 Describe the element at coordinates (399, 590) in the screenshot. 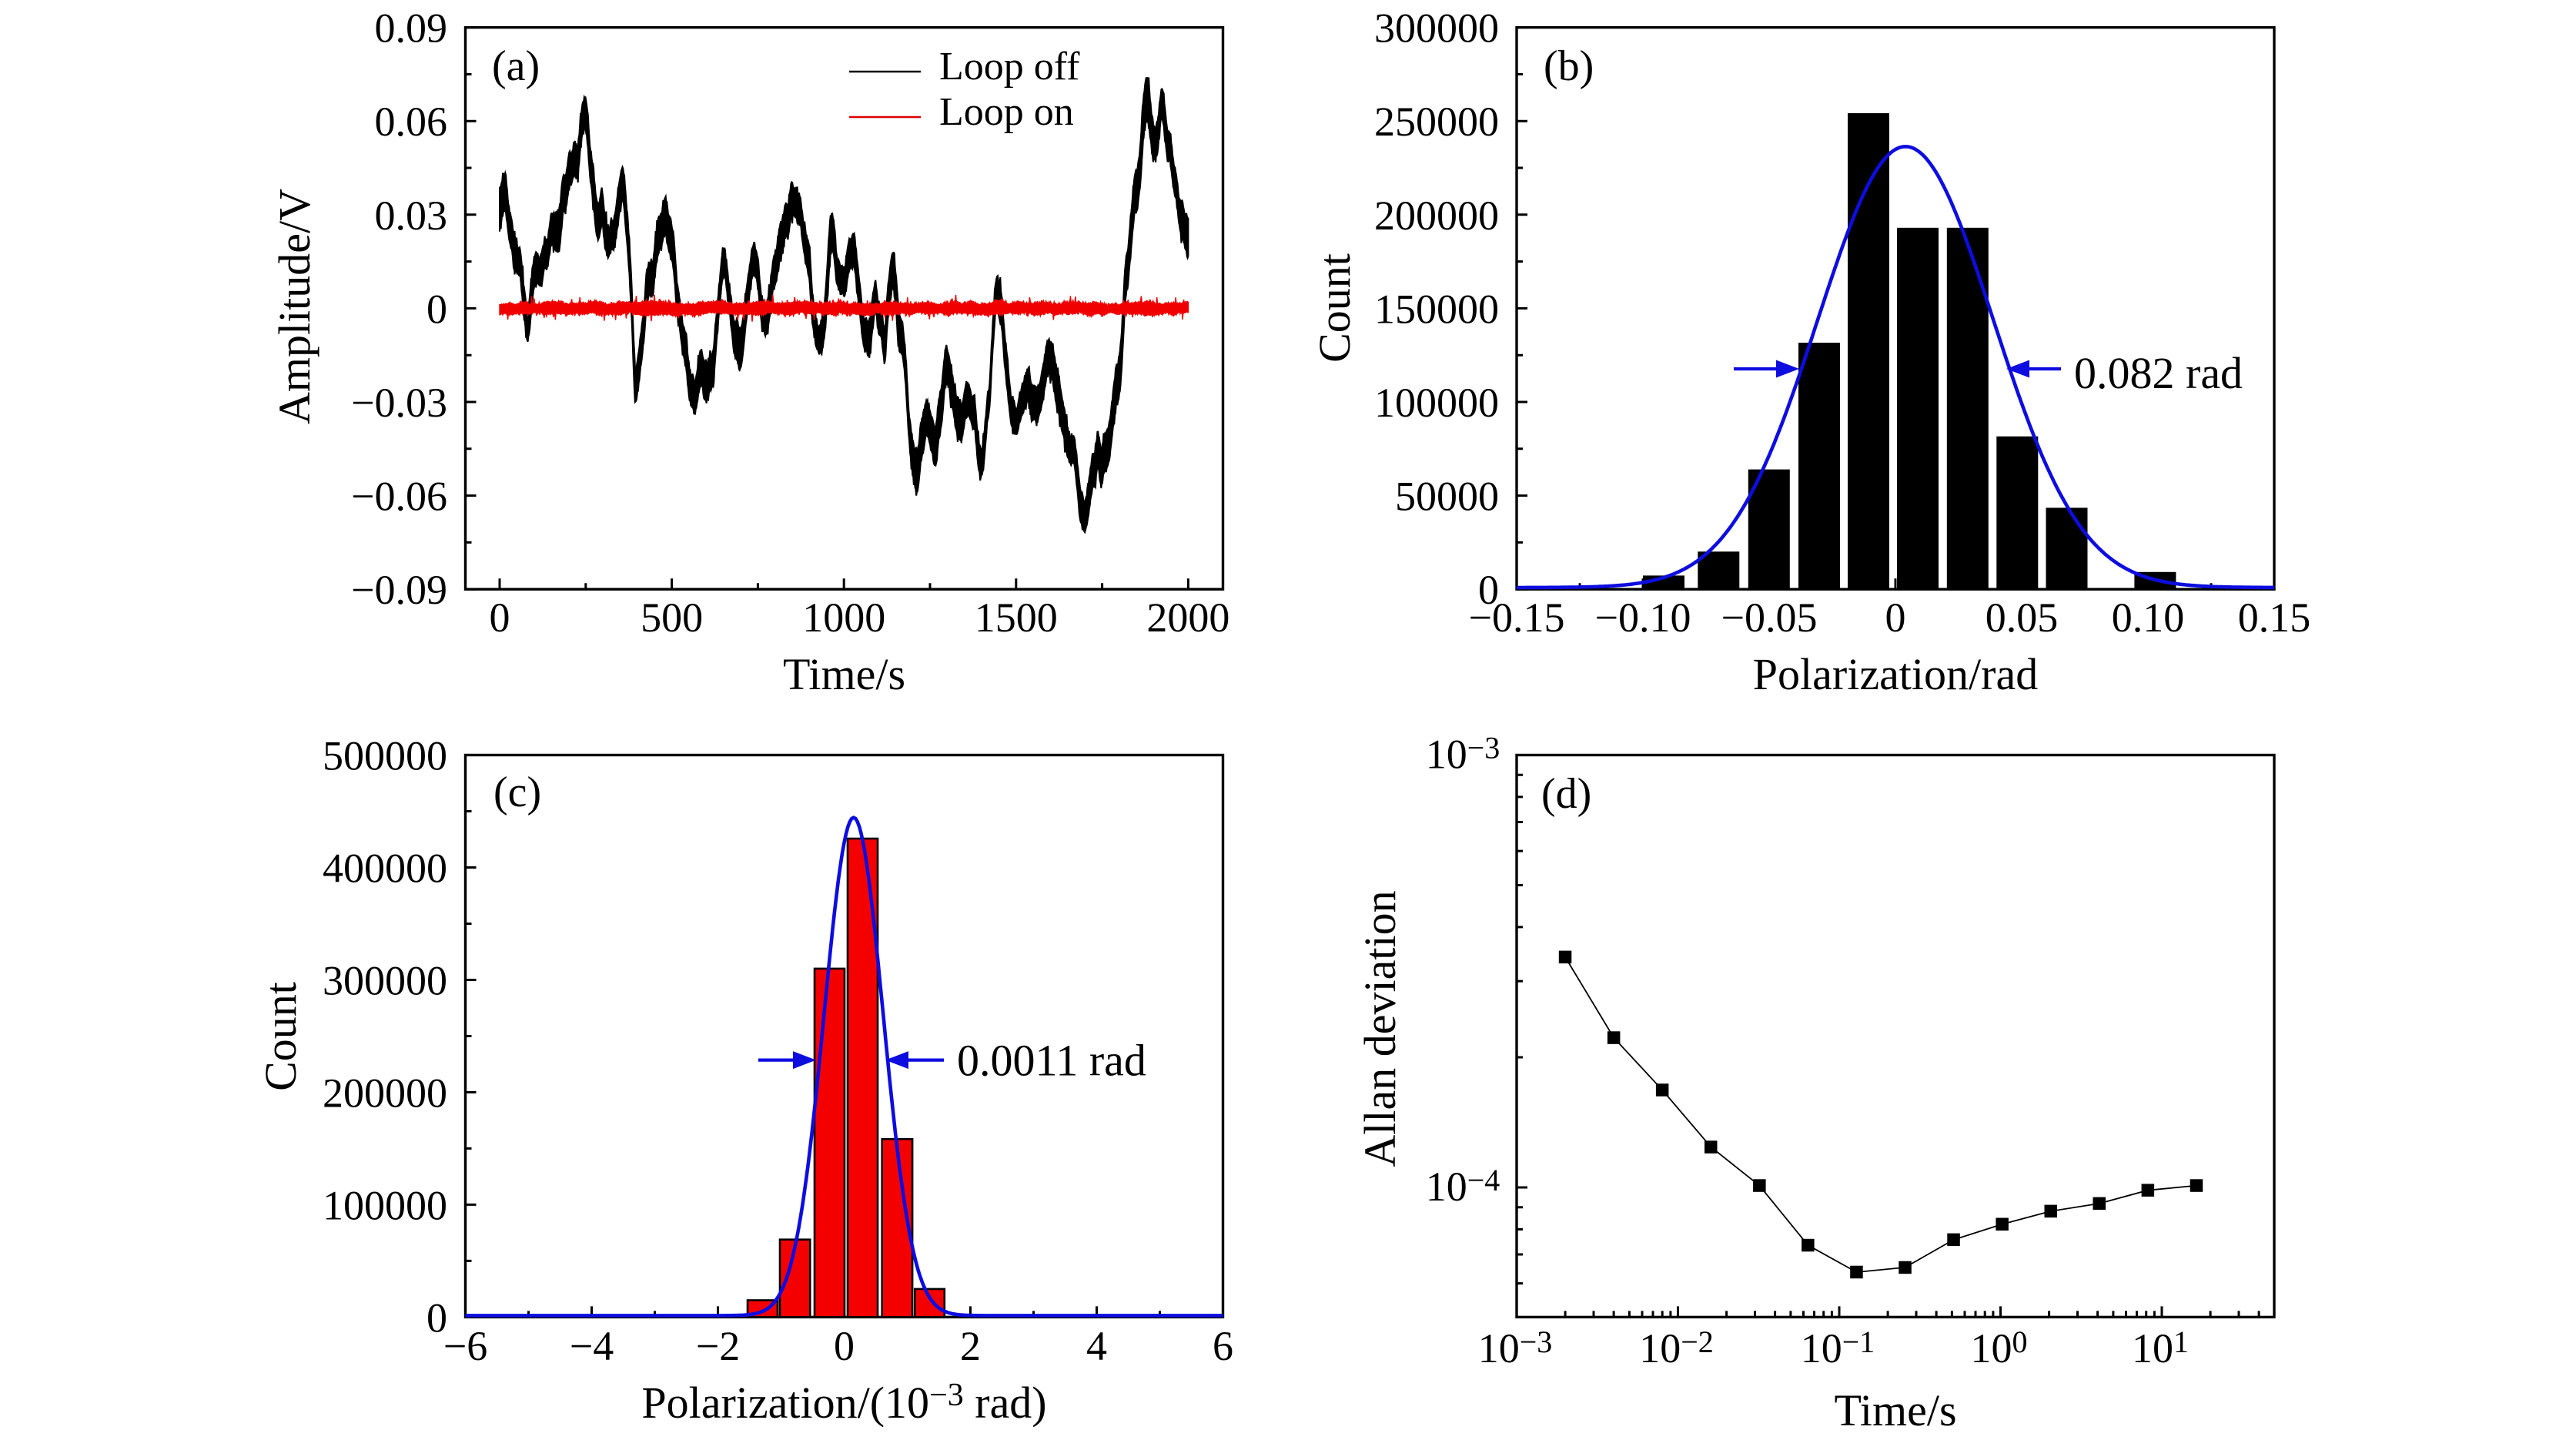

I see `svg-text: −0.09` at that location.